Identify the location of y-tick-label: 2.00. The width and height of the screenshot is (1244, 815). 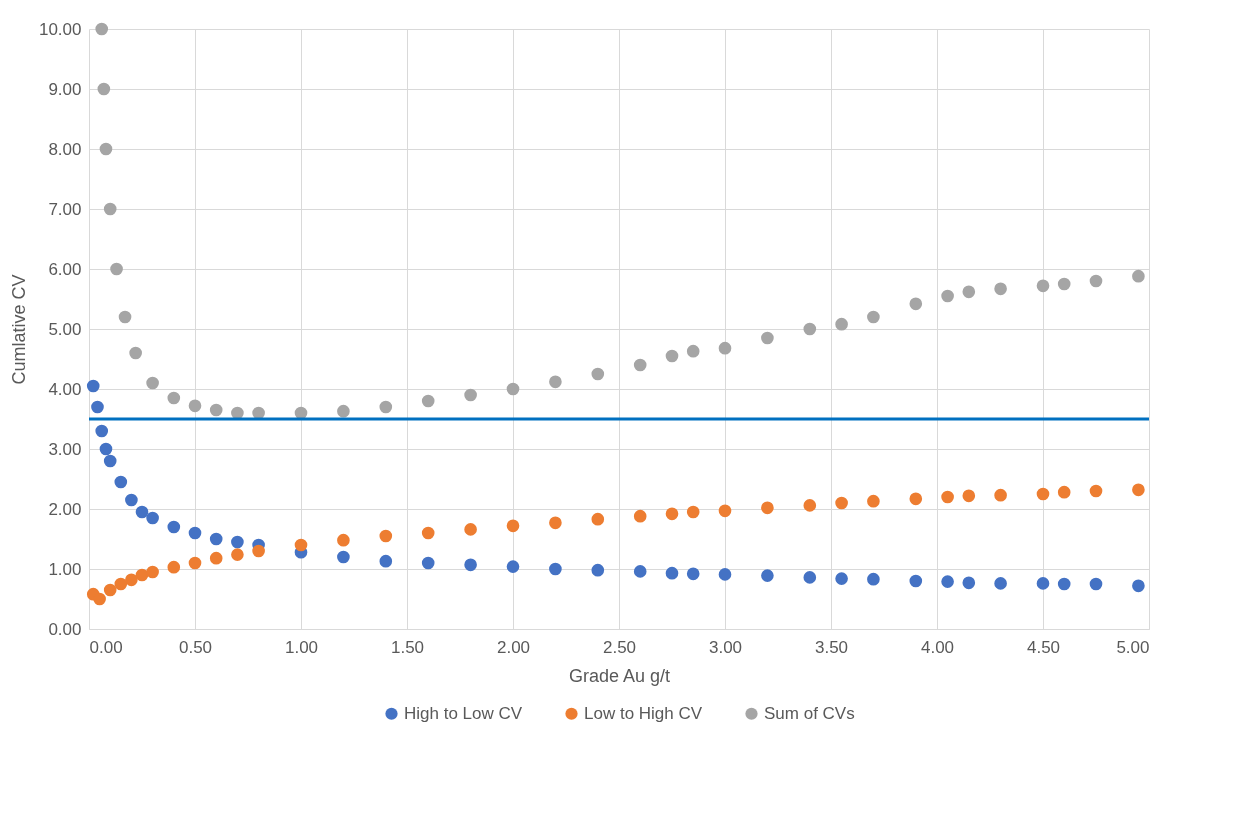
(65, 509).